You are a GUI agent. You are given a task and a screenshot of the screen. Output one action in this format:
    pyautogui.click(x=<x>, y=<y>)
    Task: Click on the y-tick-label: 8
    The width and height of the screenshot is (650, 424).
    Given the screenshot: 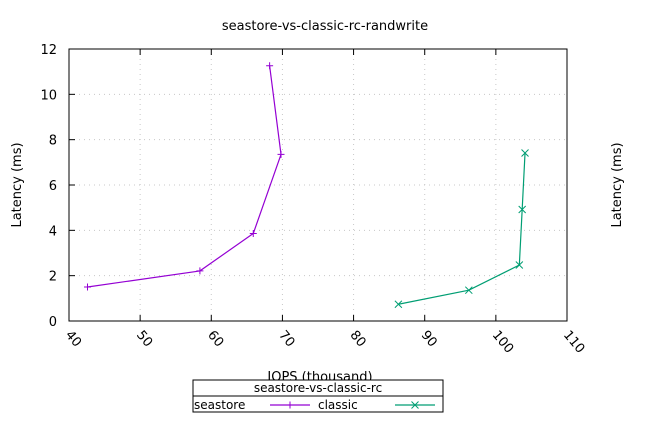 What is the action you would take?
    pyautogui.click(x=53, y=141)
    